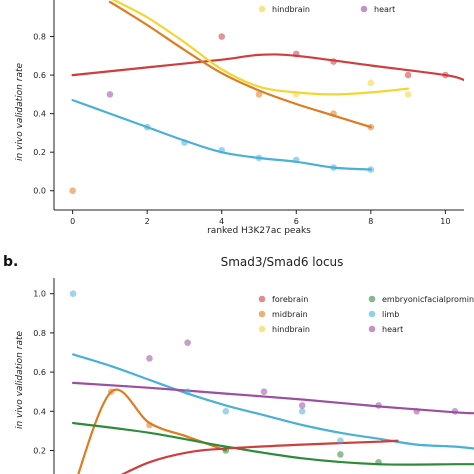  What do you see at coordinates (152, 431) in the screenshot?
I see `panel-b-midbrain-fit-line` at bounding box center [152, 431].